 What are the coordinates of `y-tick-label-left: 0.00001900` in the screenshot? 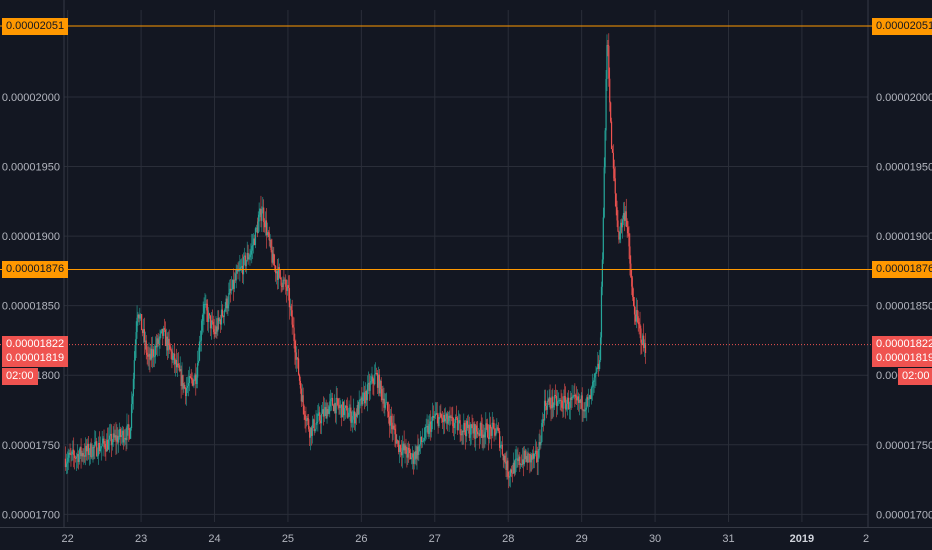 It's located at (31, 237).